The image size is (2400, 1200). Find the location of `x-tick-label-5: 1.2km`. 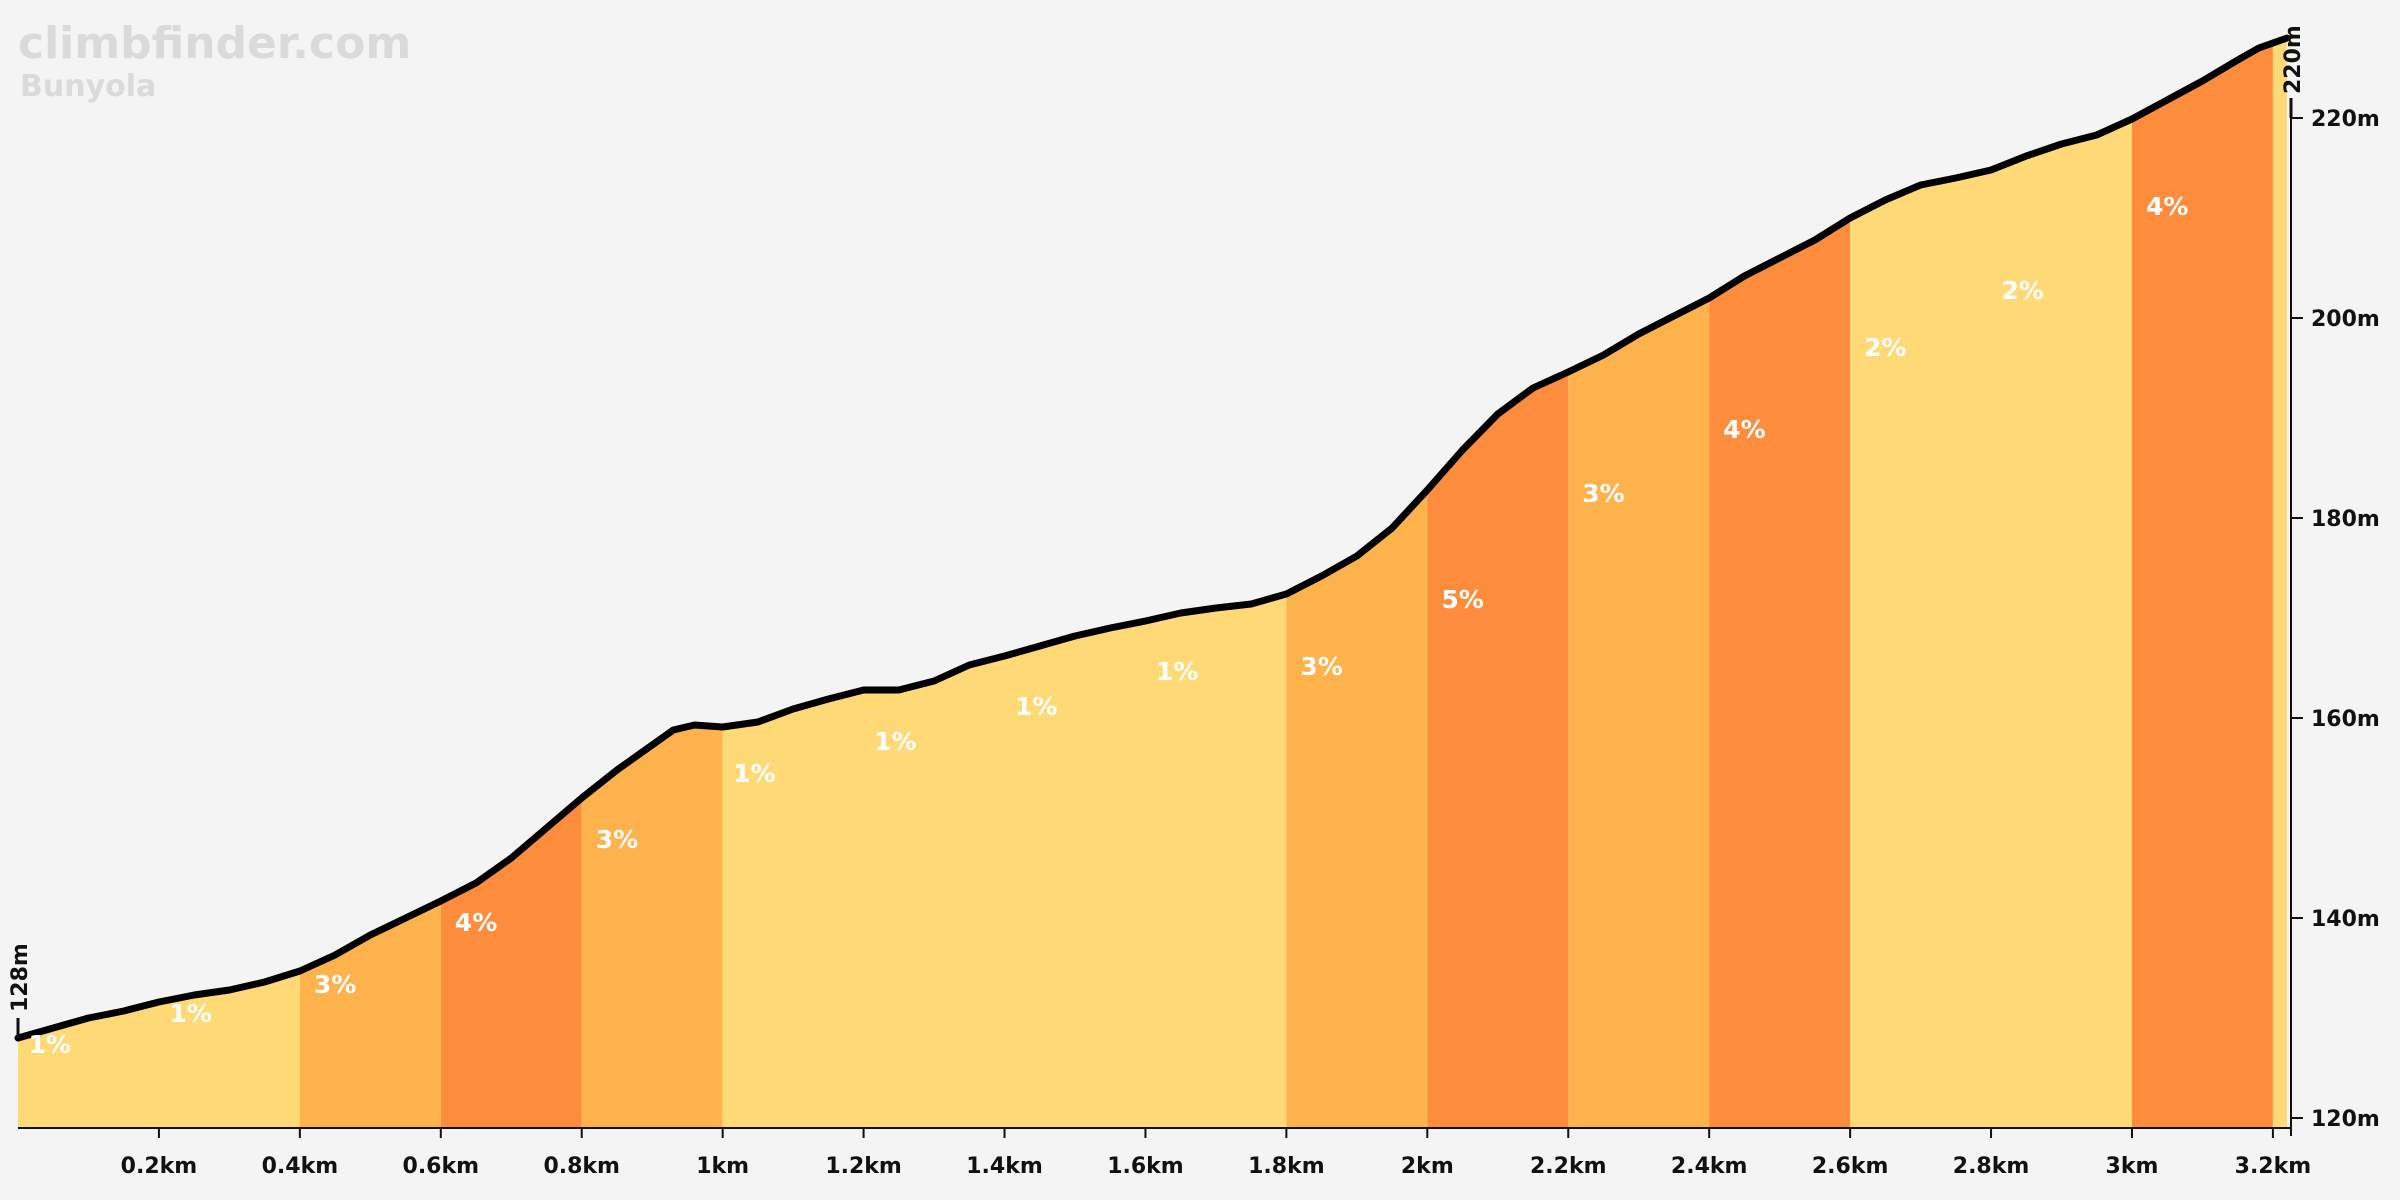

x-tick-label-5: 1.2km is located at coordinates (863, 1166).